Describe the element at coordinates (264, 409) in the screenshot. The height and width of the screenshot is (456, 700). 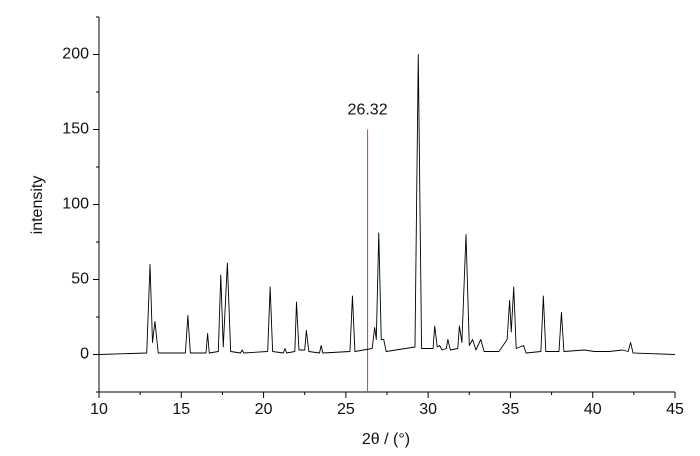
I see `x-tick-label: 20` at that location.